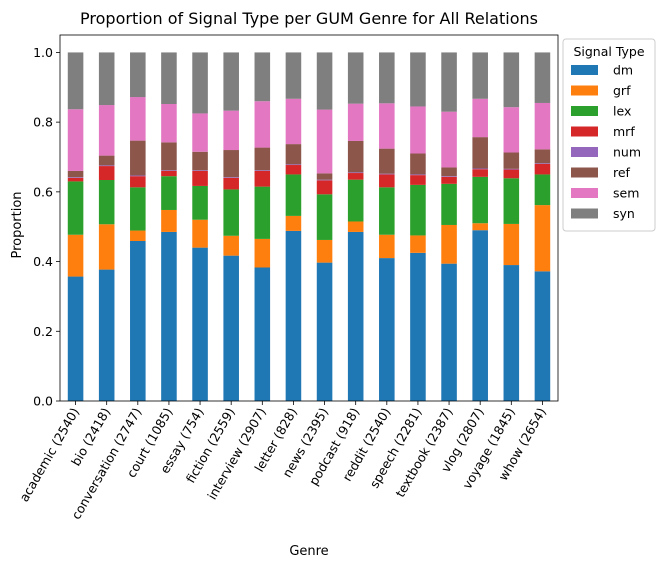  What do you see at coordinates (584, 70) in the screenshot?
I see `legend-swatch-dm` at bounding box center [584, 70].